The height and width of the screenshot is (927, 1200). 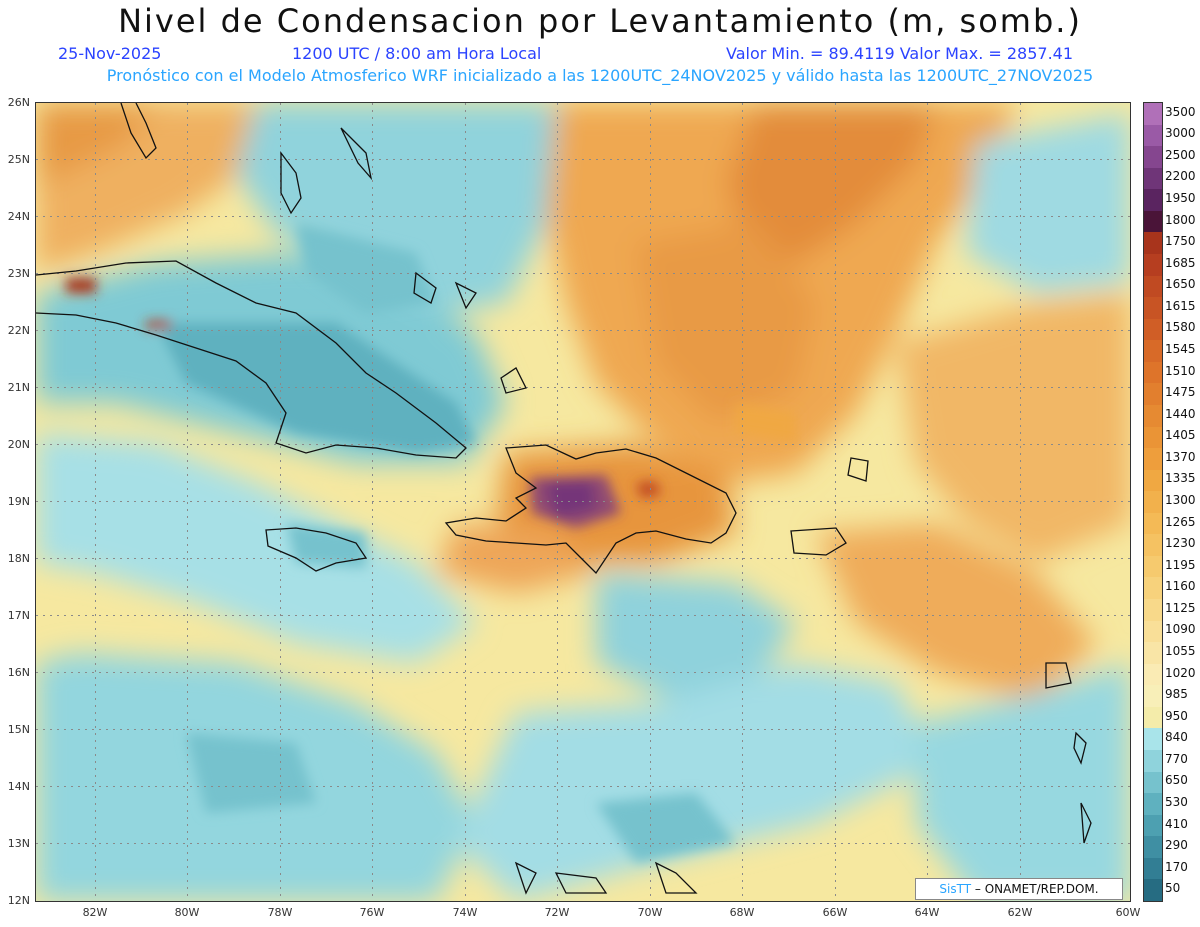 I want to click on inagua-coast, so click(x=513, y=380).